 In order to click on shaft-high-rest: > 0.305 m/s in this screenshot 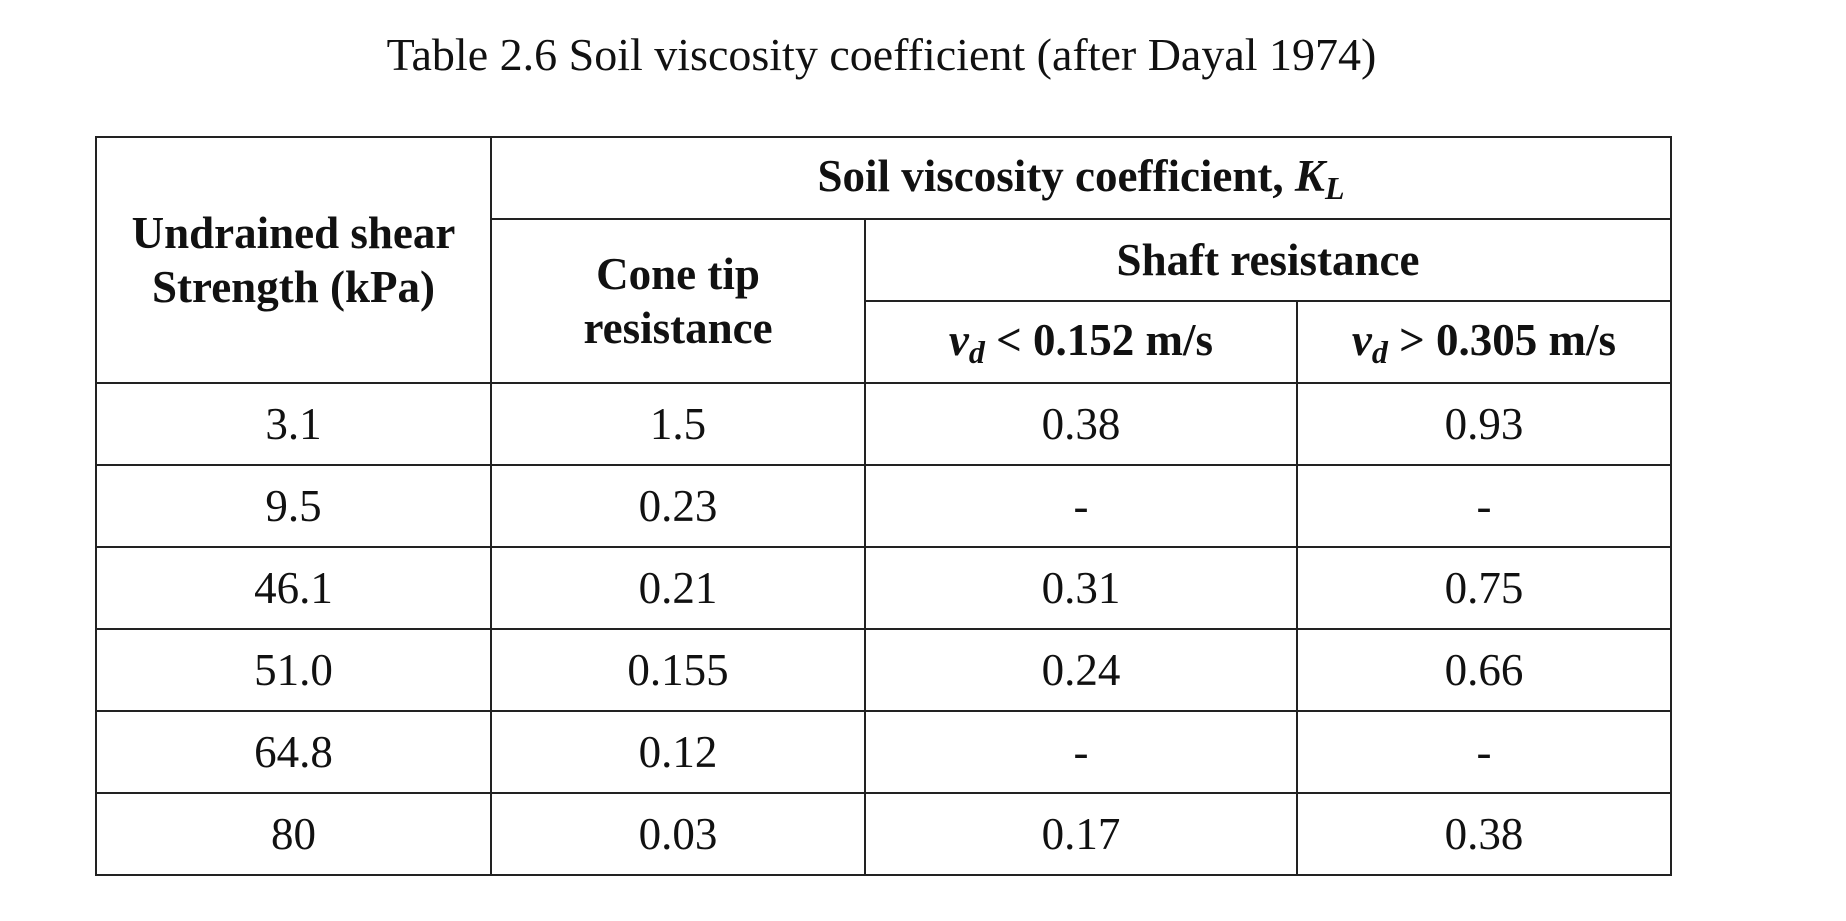, I will do `click(1502, 340)`.